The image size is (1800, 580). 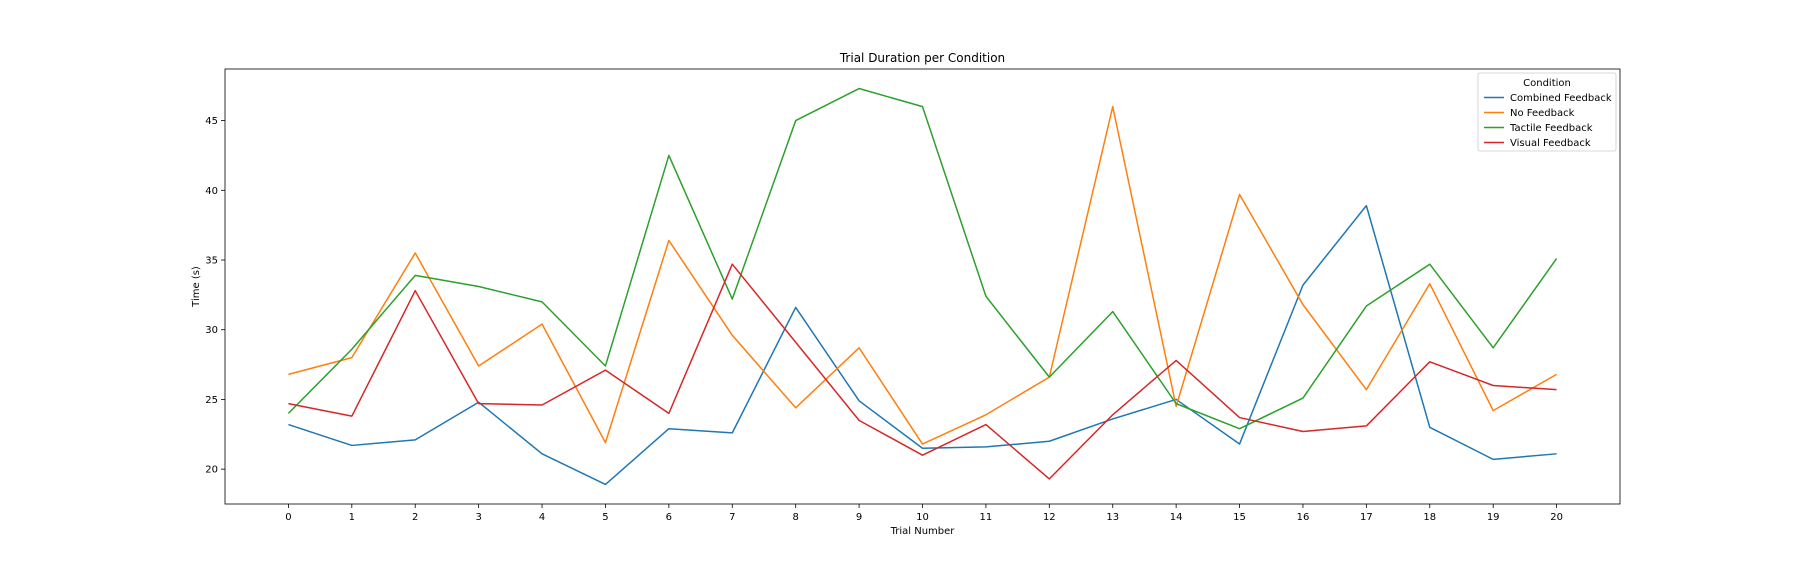 What do you see at coordinates (1551, 128) in the screenshot?
I see `legend-label: Tactile Feedback` at bounding box center [1551, 128].